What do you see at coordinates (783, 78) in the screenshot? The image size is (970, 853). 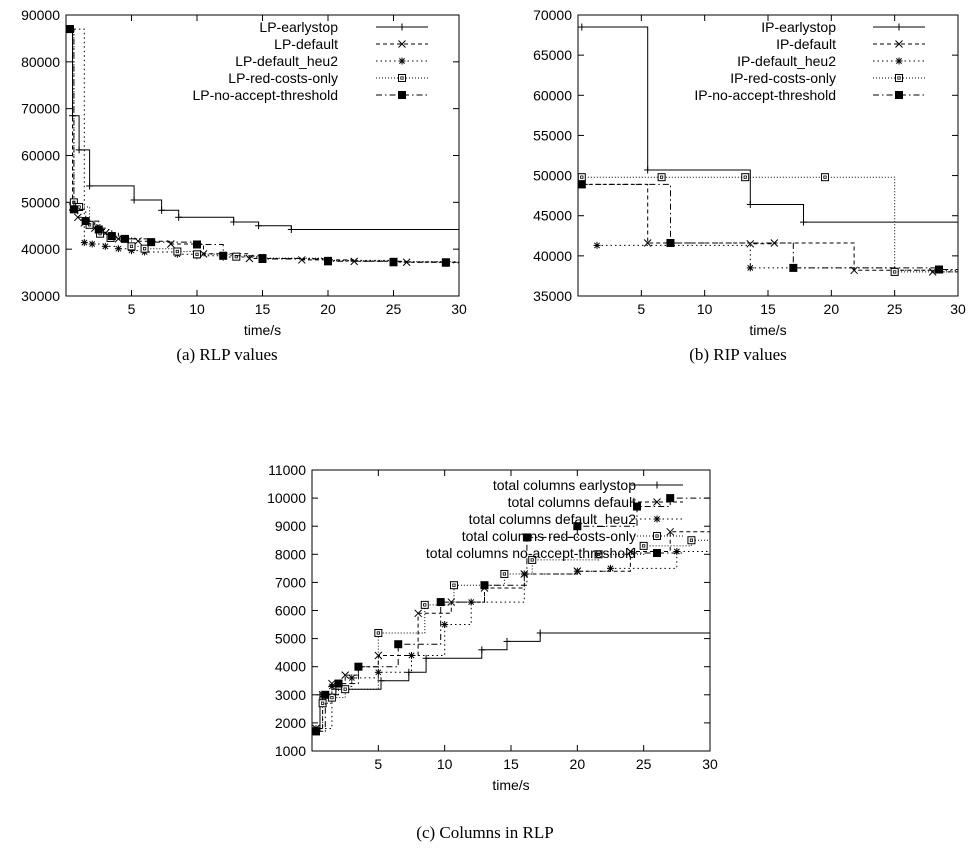 I see `legend-label-4: IP-red-costs-only` at bounding box center [783, 78].